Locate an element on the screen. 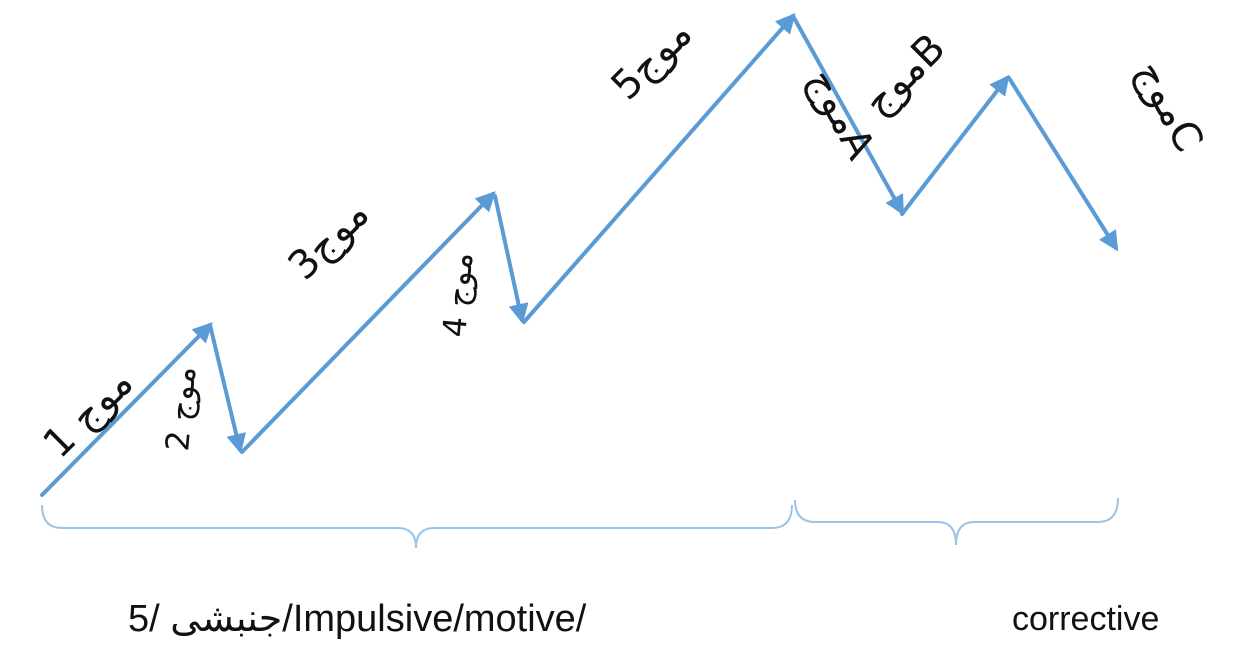 This screenshot has height=670, width=1240. impulse-bracket is located at coordinates (417, 526).